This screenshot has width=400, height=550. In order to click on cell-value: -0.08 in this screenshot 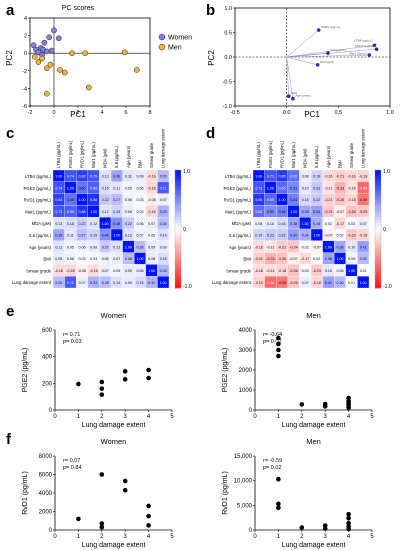, I will do `click(82, 271)`.